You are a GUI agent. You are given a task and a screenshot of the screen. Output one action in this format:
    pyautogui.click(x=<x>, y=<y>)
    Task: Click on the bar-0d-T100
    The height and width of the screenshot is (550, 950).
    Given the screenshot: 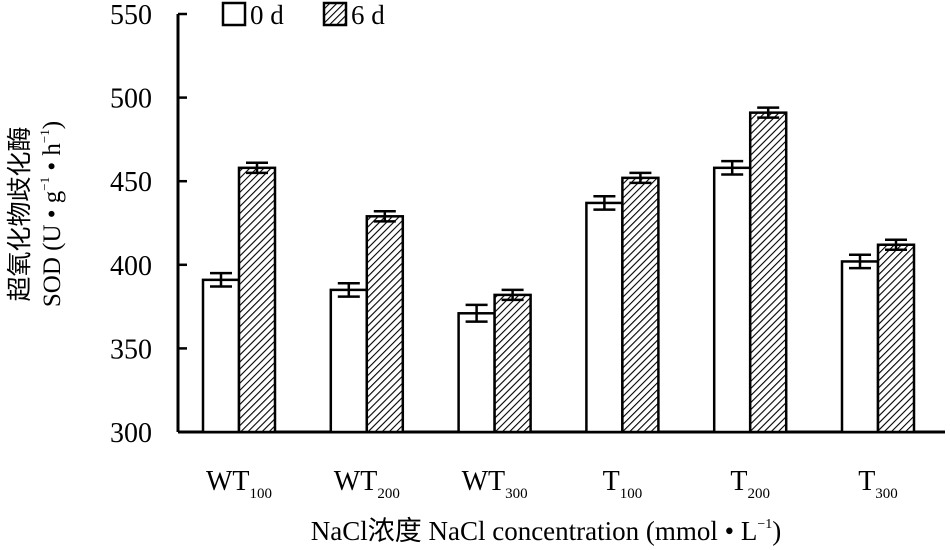 What is the action you would take?
    pyautogui.click(x=604, y=317)
    